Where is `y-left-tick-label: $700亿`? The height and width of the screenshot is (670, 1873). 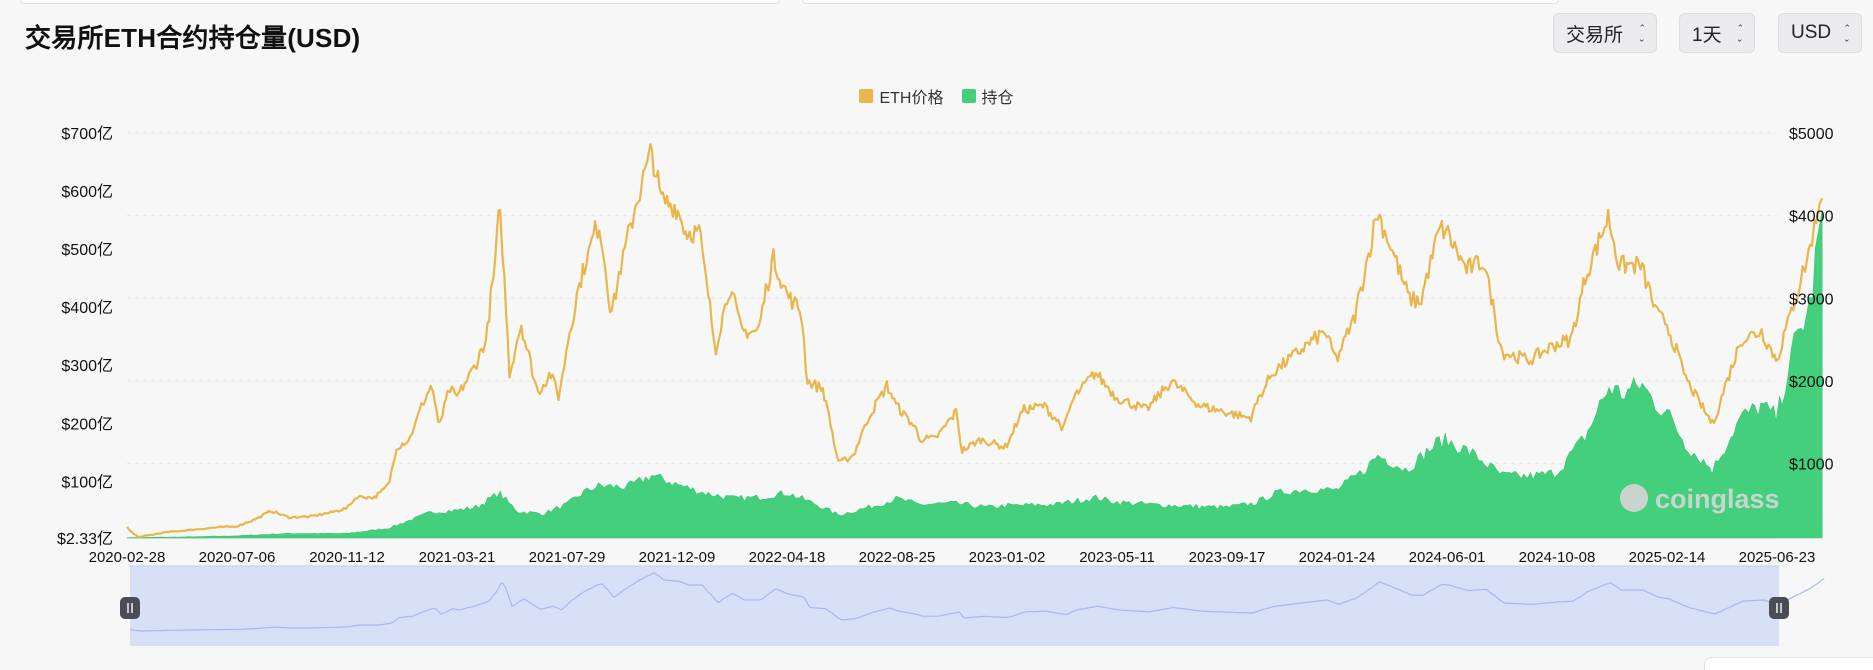
y-left-tick-label: $700亿 is located at coordinates (87, 134).